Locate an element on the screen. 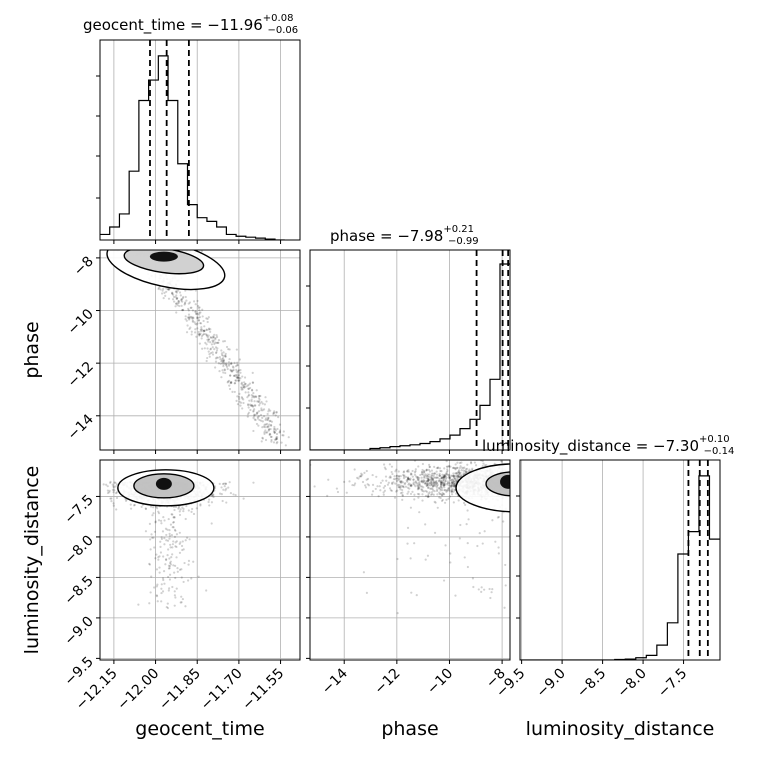  panel-luminosity-distance-vs-phase: −14 −12 −10 −8 is located at coordinates (408, 578).